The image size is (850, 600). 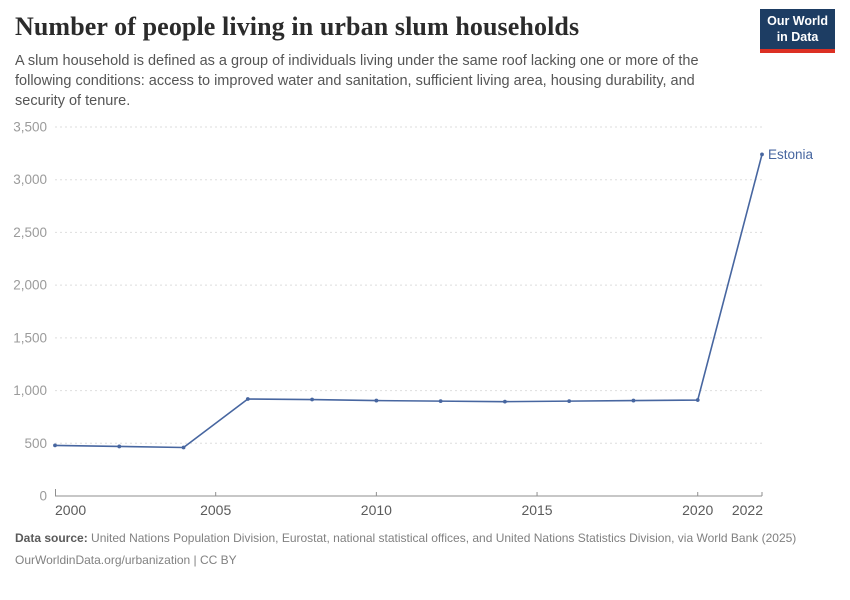 What do you see at coordinates (30, 179) in the screenshot?
I see `y-axis-tick-label: 3,000` at bounding box center [30, 179].